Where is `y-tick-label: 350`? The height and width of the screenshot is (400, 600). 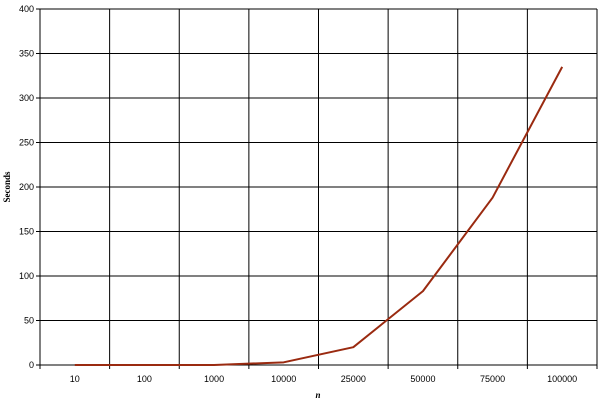 y-tick-label: 350 is located at coordinates (26, 54).